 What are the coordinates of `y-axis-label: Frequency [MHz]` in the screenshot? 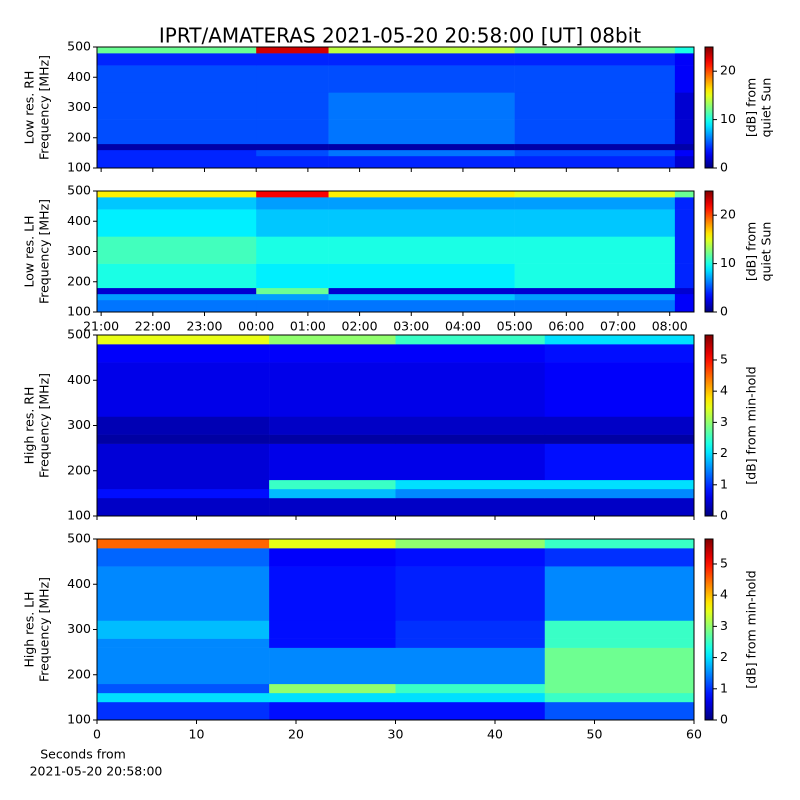 It's located at (44, 251).